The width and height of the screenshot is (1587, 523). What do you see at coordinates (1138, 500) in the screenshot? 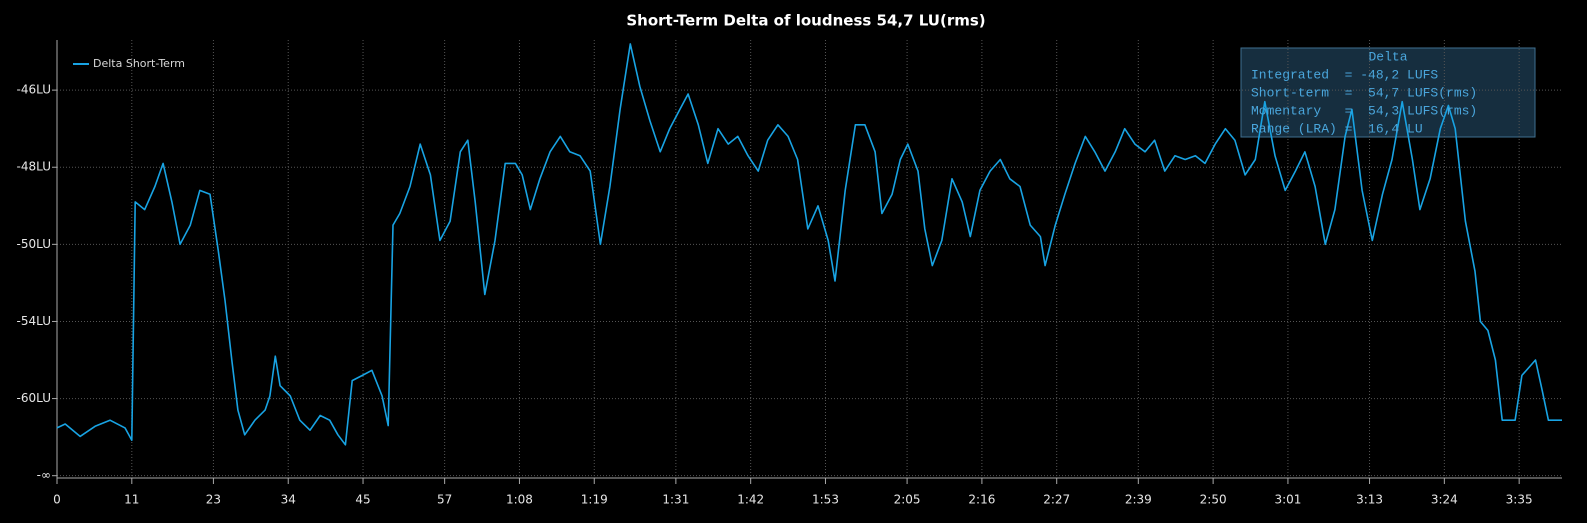
I see `x-tick-label: 2:39` at bounding box center [1138, 500].